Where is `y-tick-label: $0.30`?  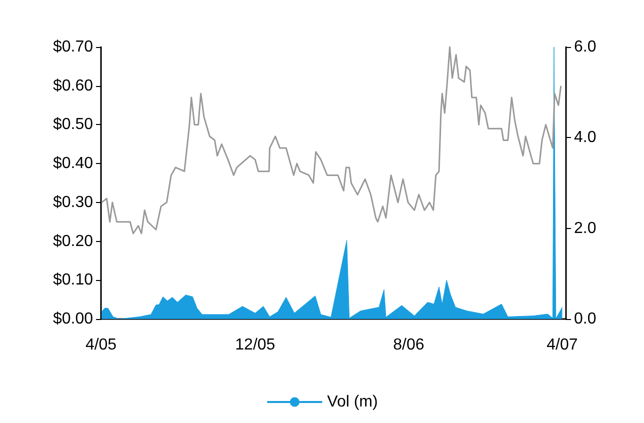 y-tick-label: $0.30 is located at coordinates (73, 202).